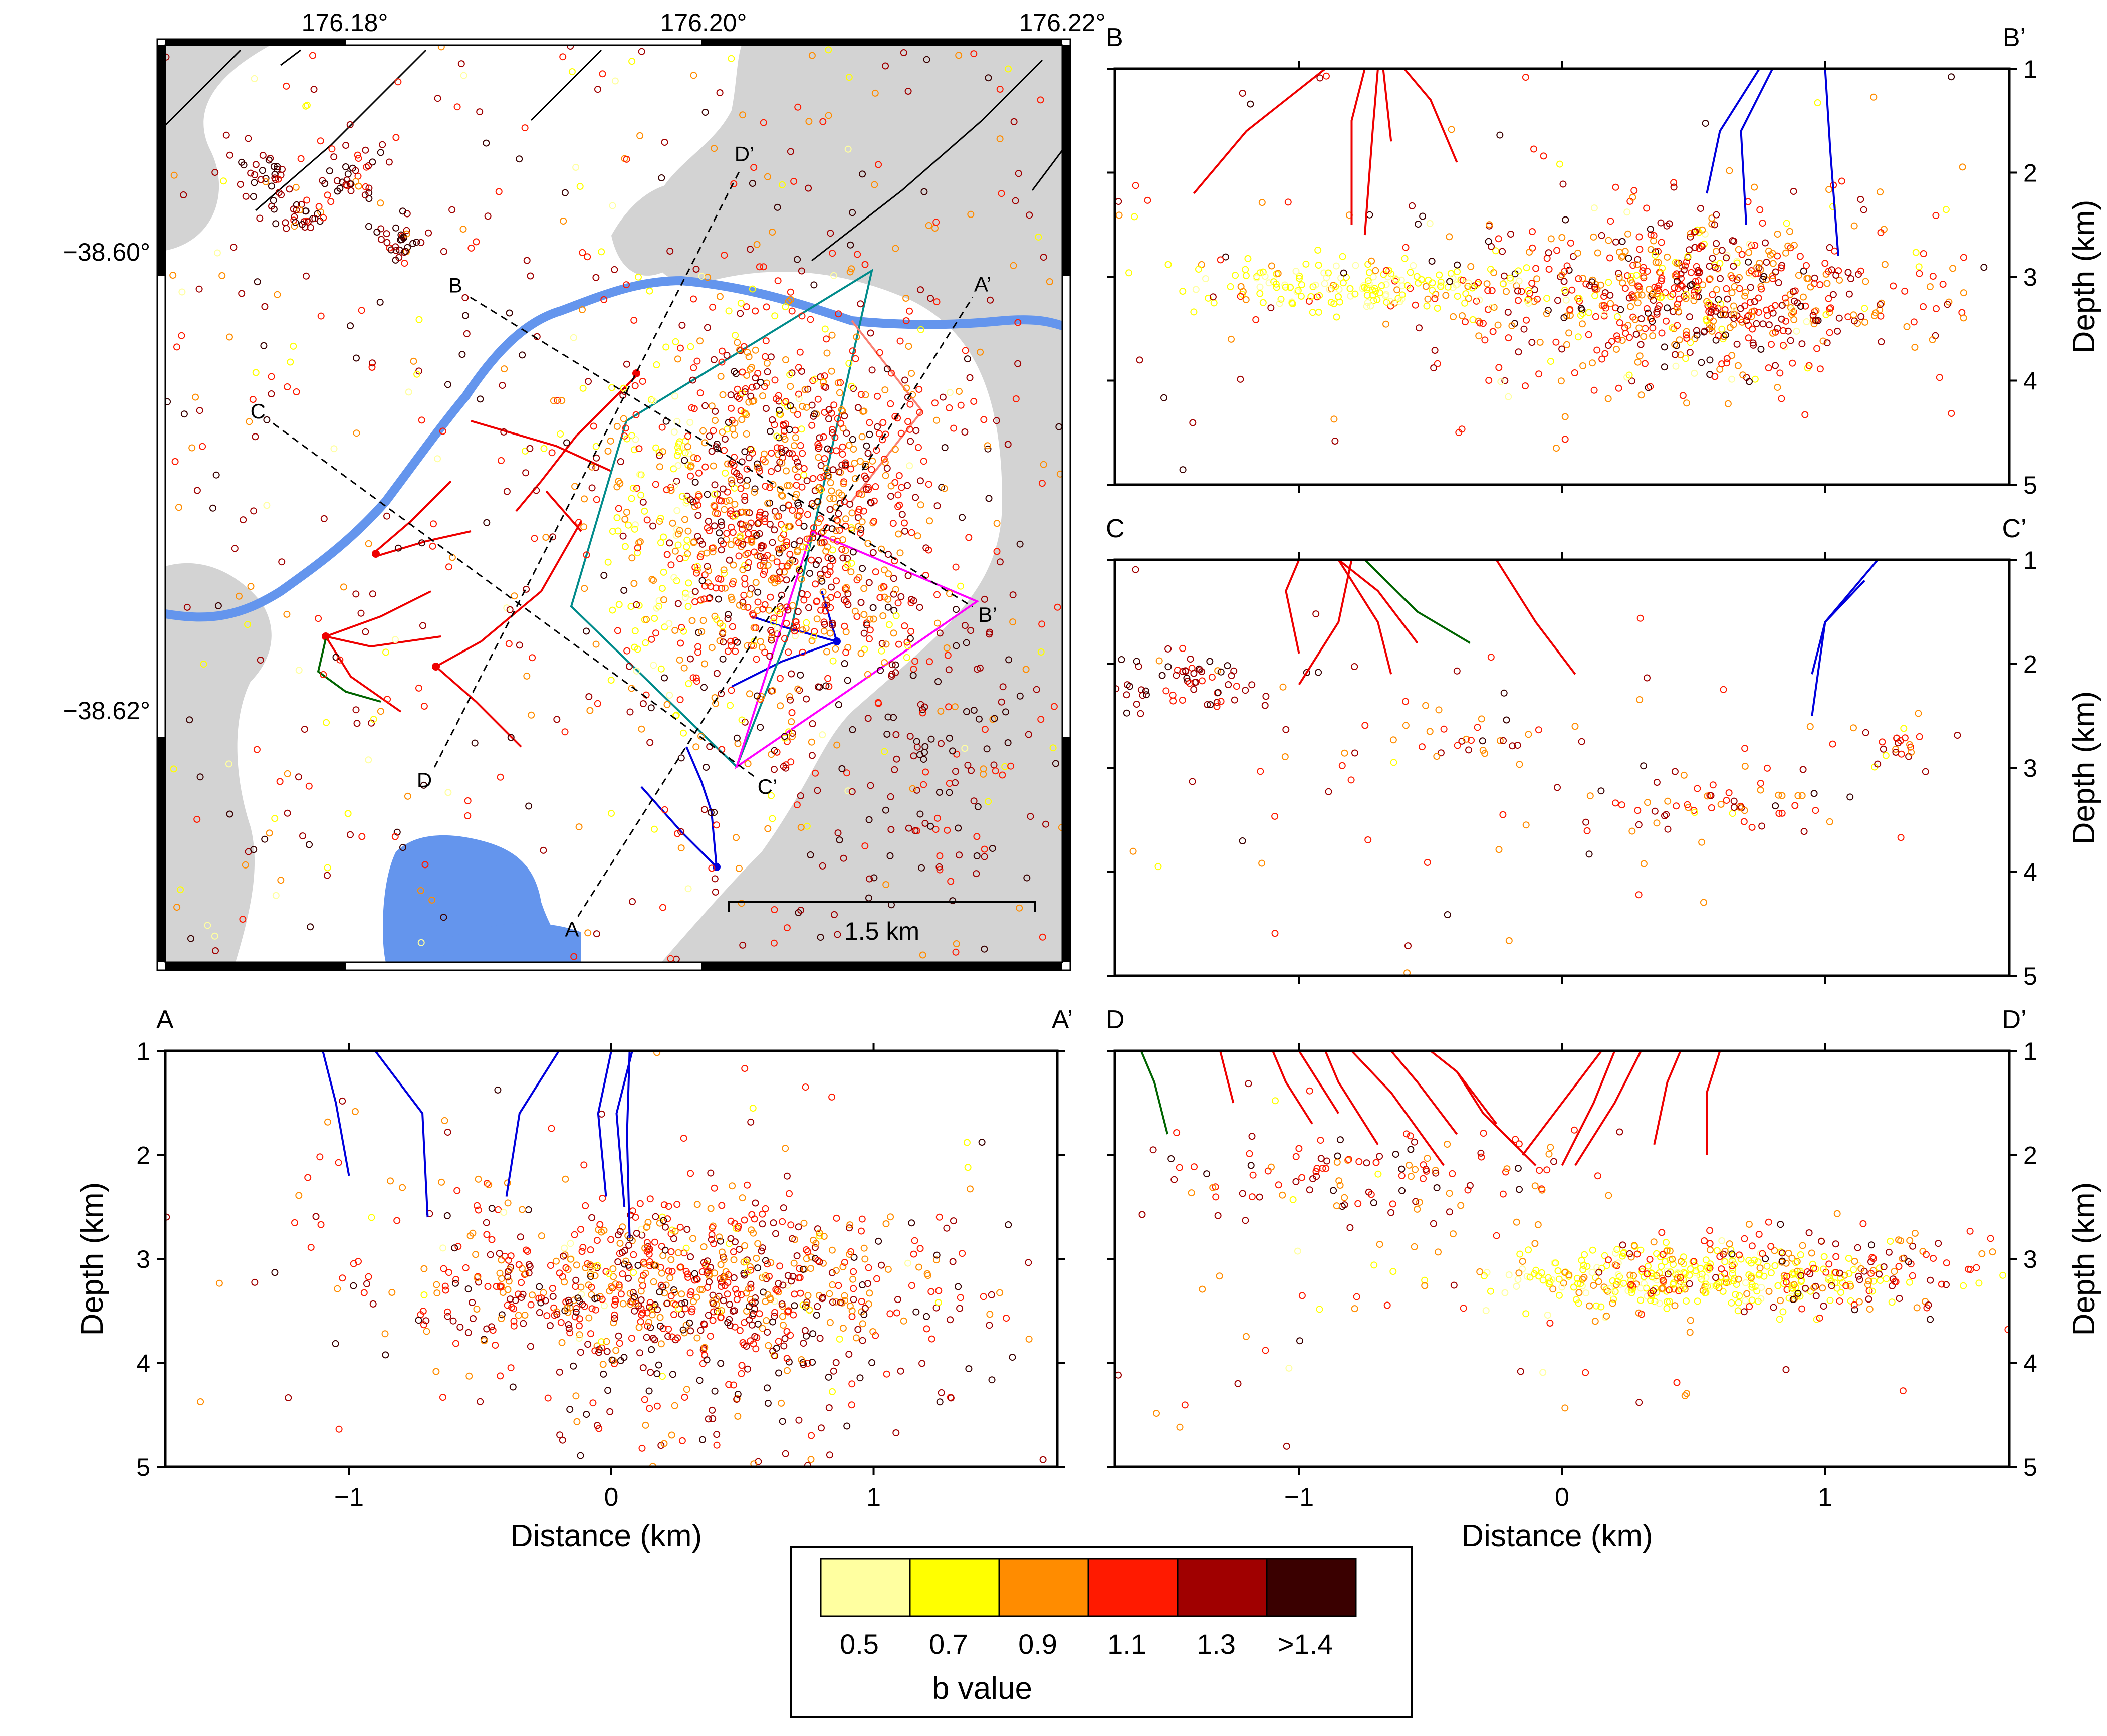  I want to click on y-tick-label: 1, so click(2030, 69).